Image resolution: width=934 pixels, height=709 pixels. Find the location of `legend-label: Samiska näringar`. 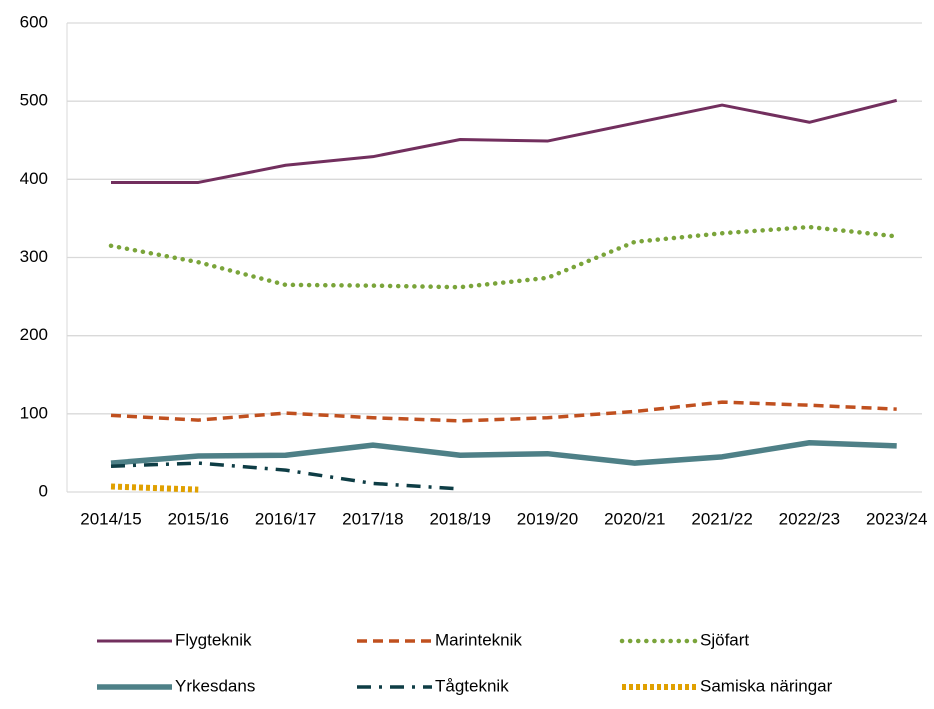

legend-label: Samiska näringar is located at coordinates (766, 685).